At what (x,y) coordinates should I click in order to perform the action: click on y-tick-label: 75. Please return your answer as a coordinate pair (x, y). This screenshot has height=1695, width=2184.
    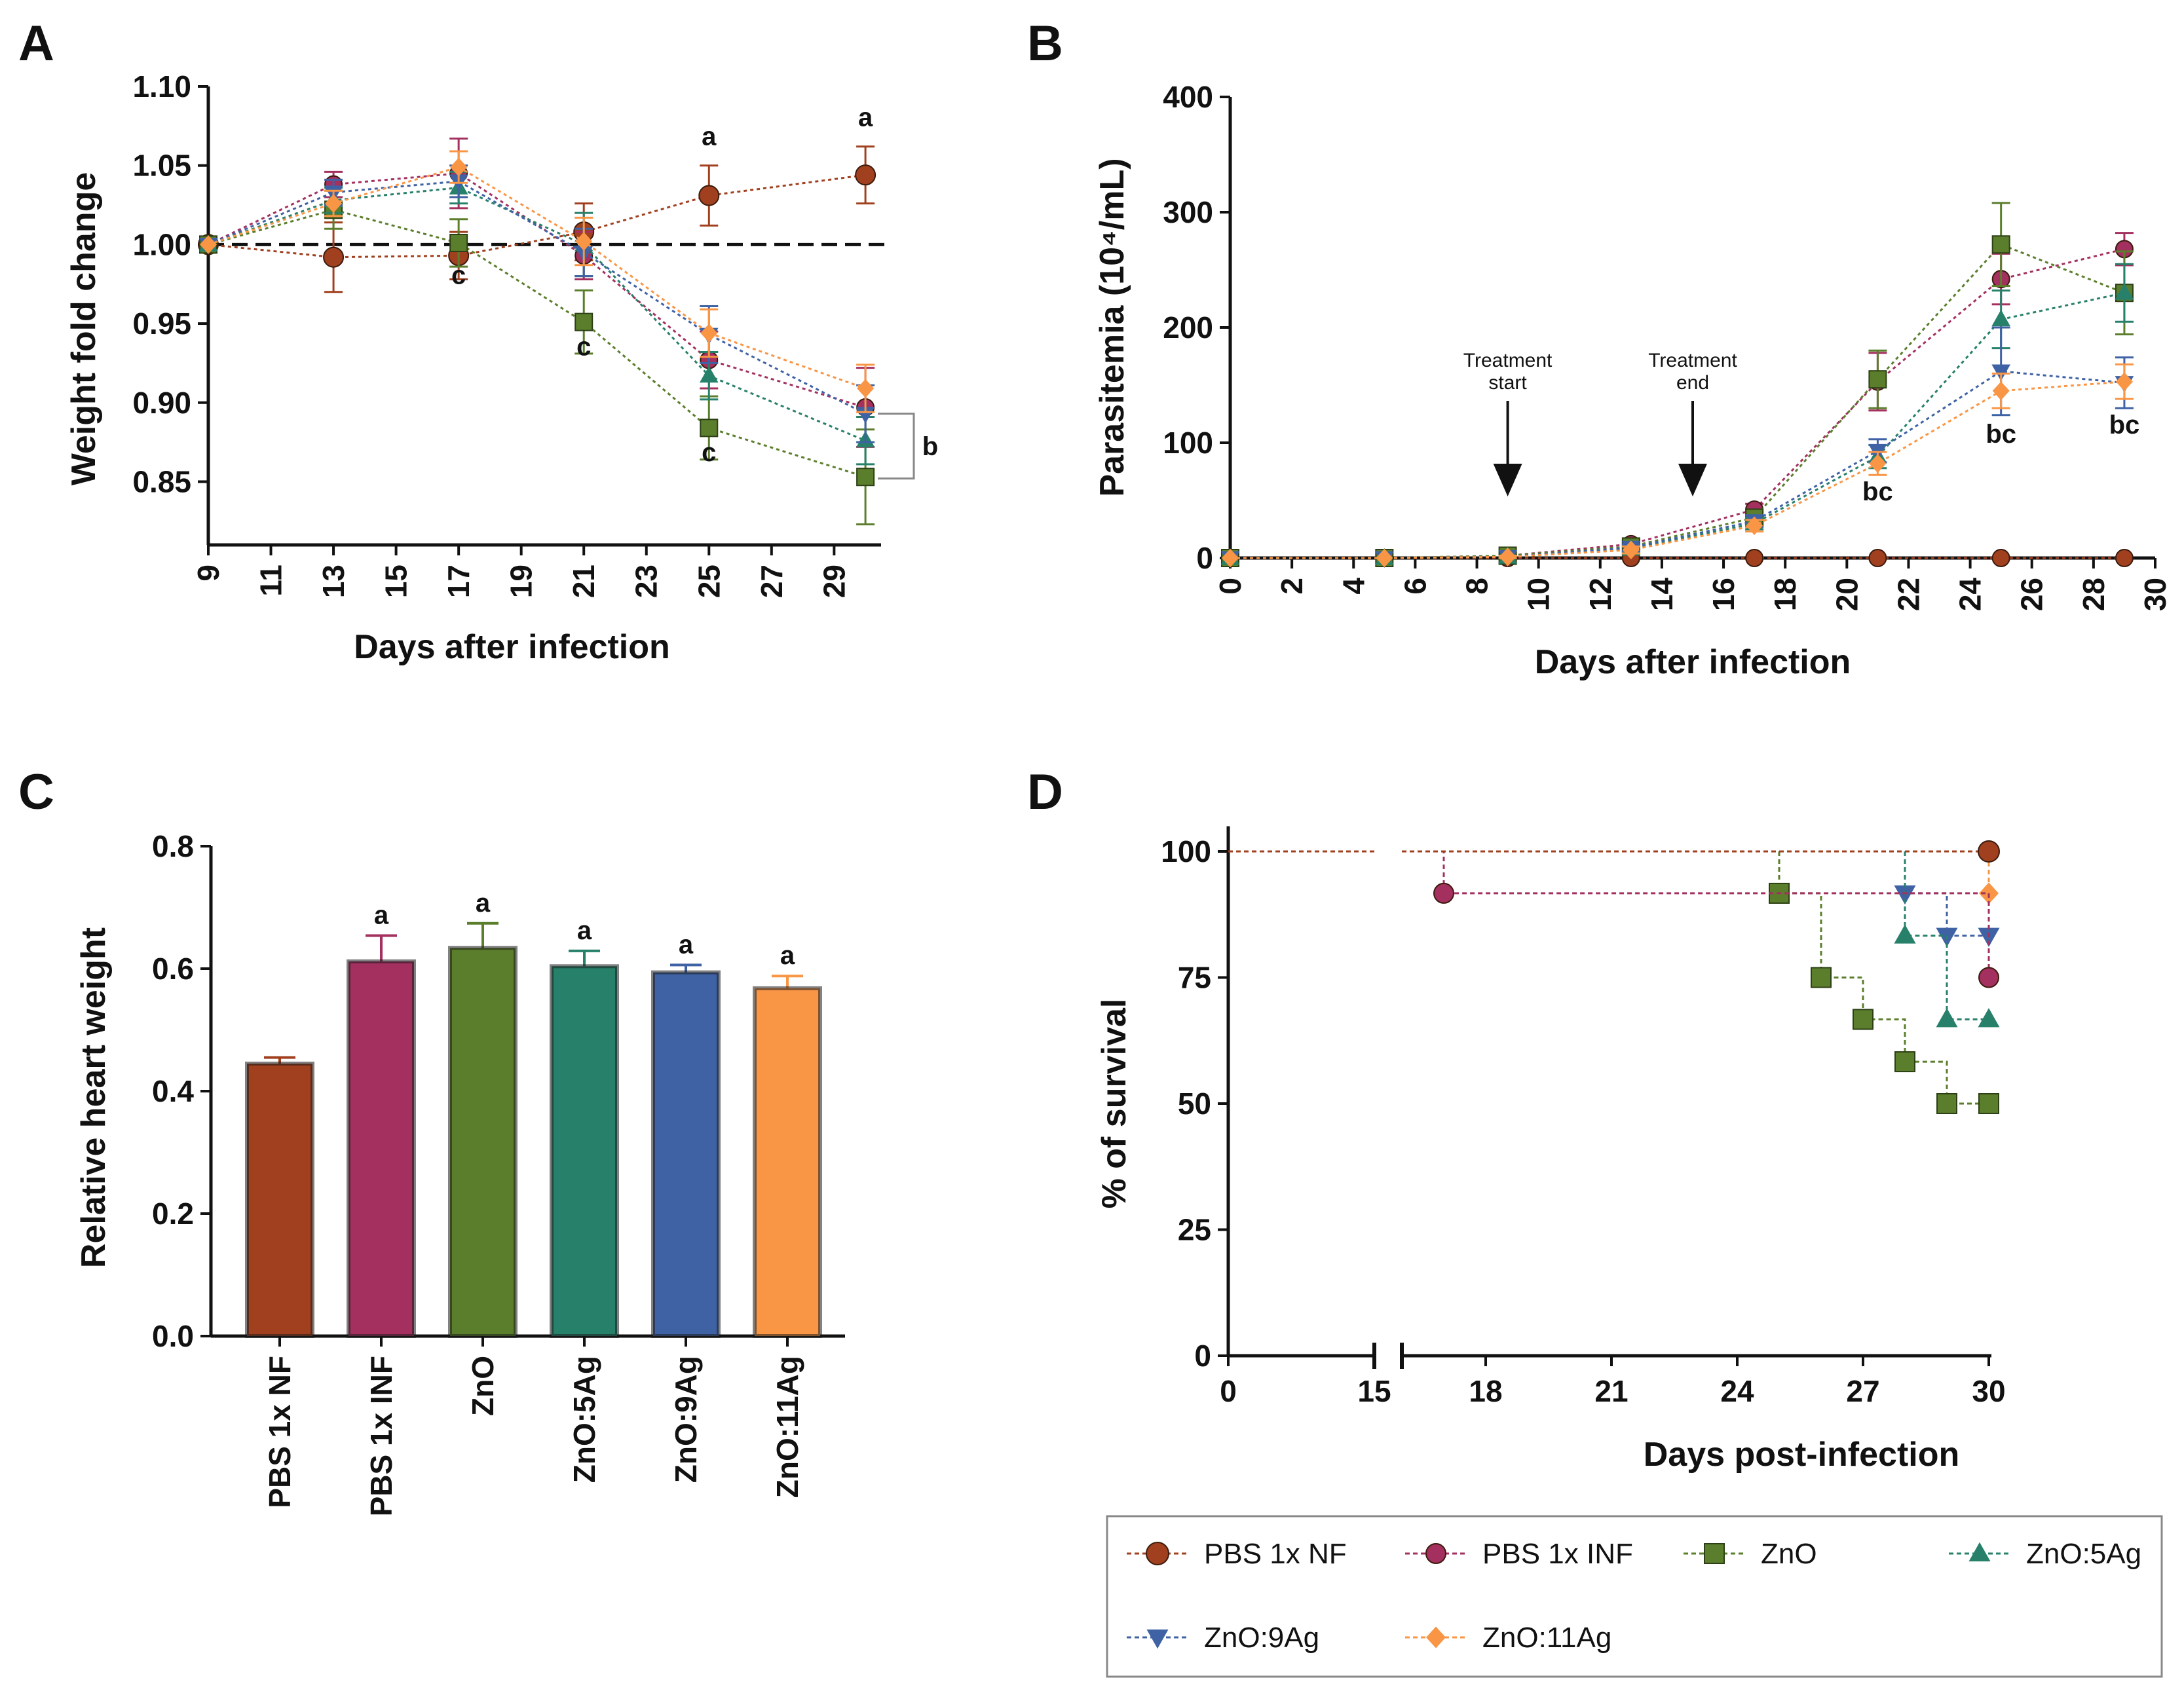
    Looking at the image, I should click on (1194, 978).